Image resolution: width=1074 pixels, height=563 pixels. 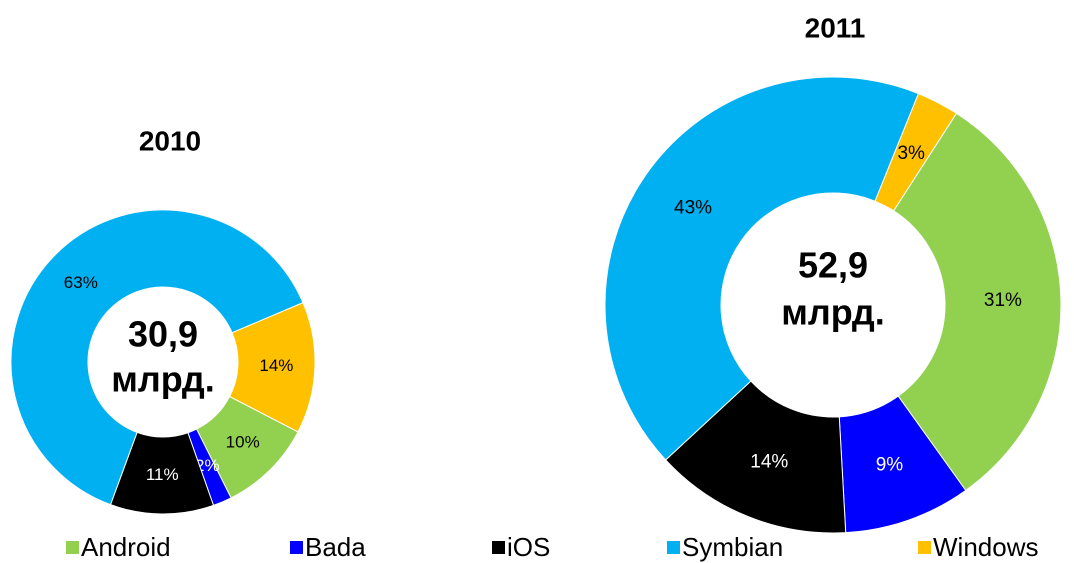 I want to click on chart-title: 2010, so click(x=170, y=140).